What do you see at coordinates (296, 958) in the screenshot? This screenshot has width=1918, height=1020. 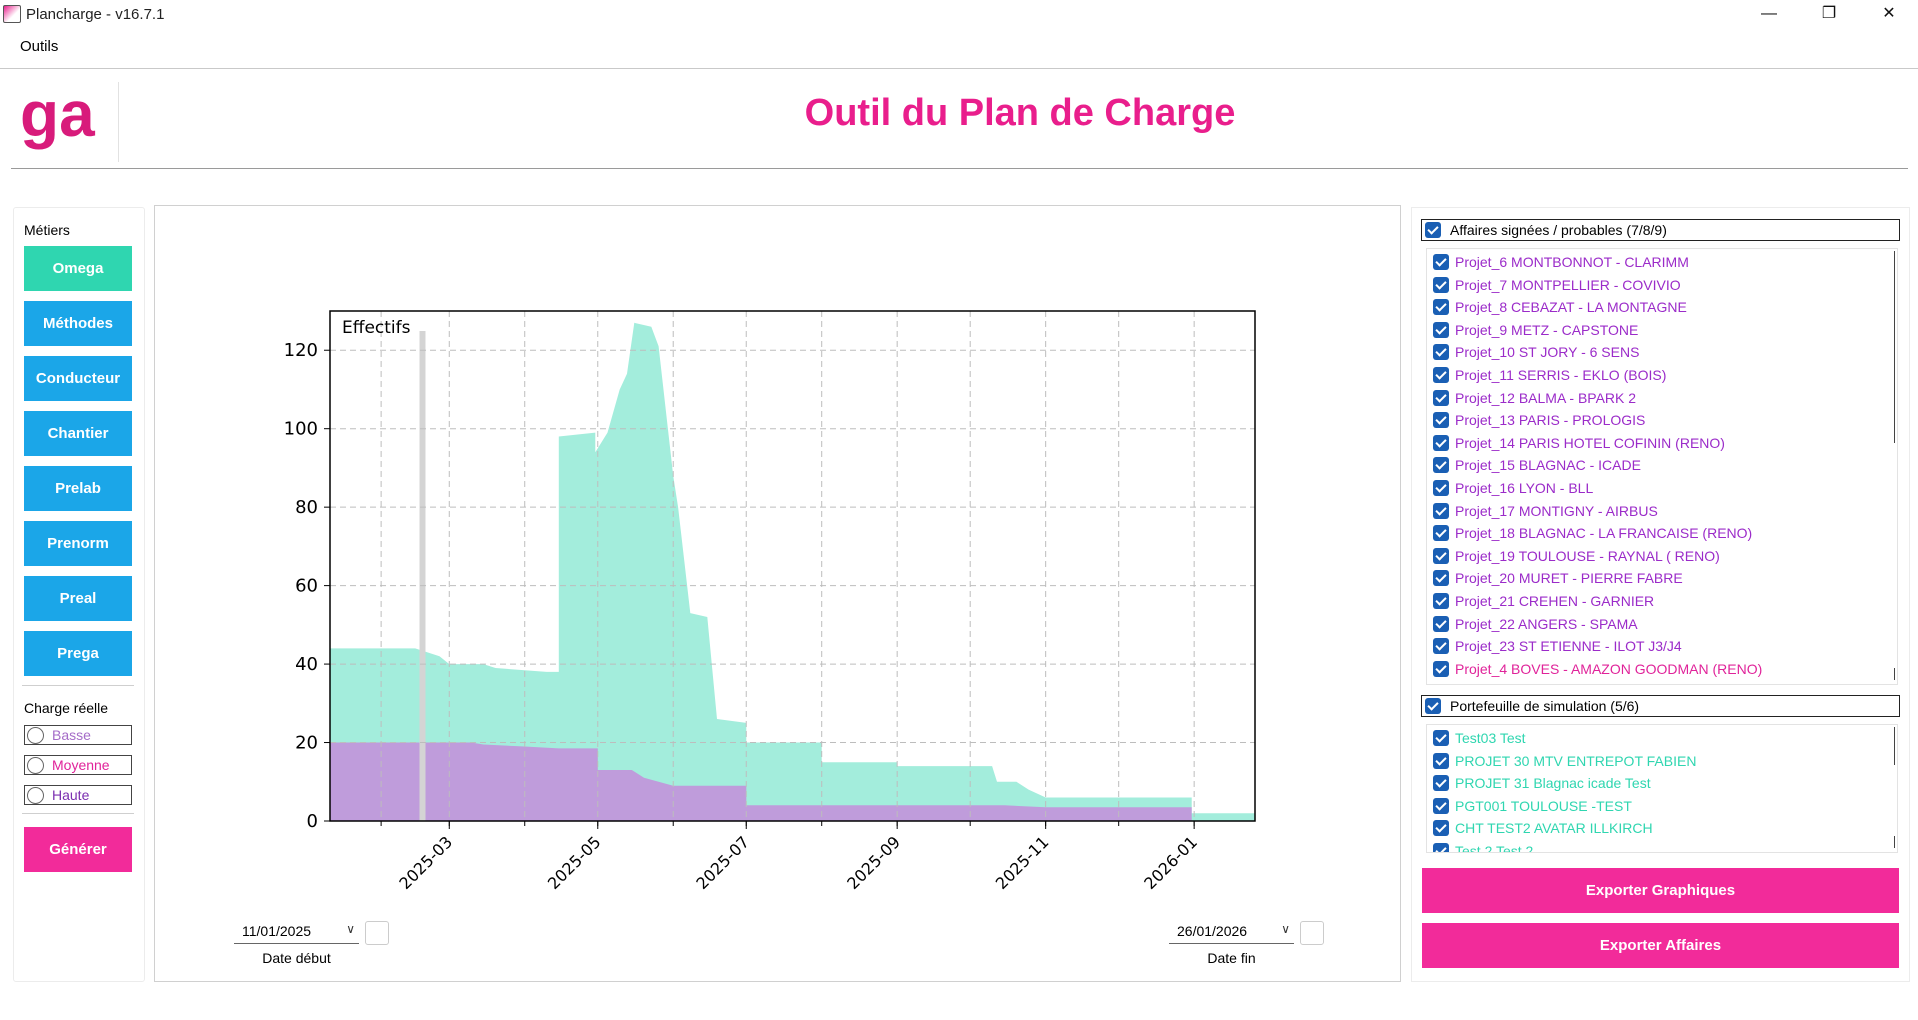 I see `start-date-label: Date début` at bounding box center [296, 958].